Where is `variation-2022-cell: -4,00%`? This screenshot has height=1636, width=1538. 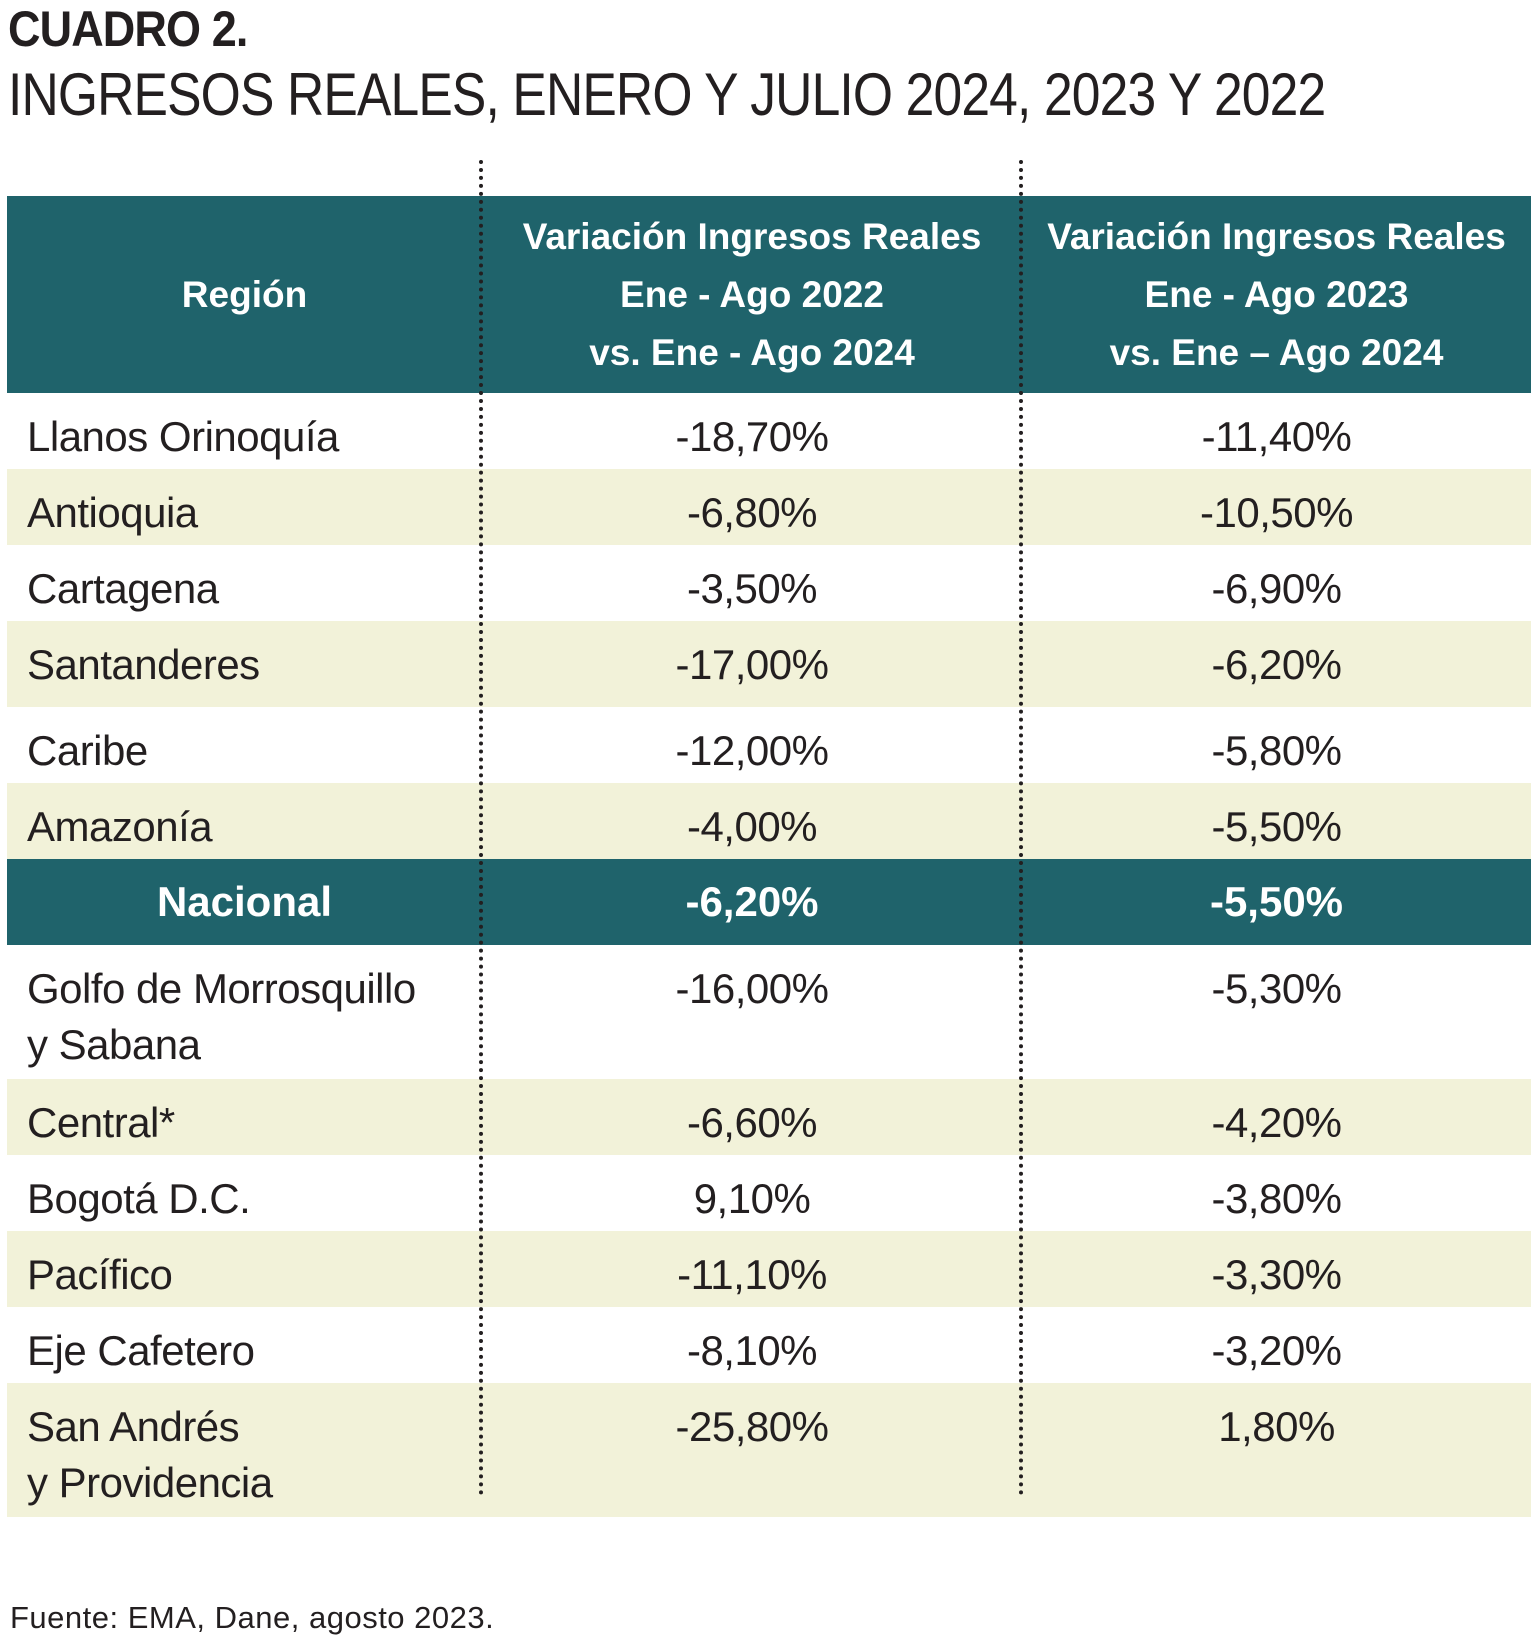 variation-2022-cell: -4,00% is located at coordinates (752, 826).